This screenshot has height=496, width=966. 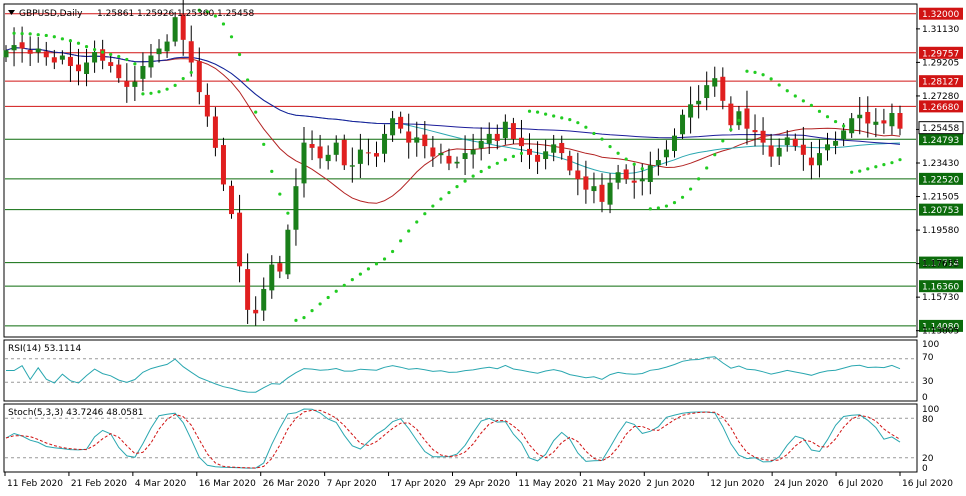 What do you see at coordinates (940, 97) in the screenshot?
I see `price-tick-label-2: 1.27280` at bounding box center [940, 97].